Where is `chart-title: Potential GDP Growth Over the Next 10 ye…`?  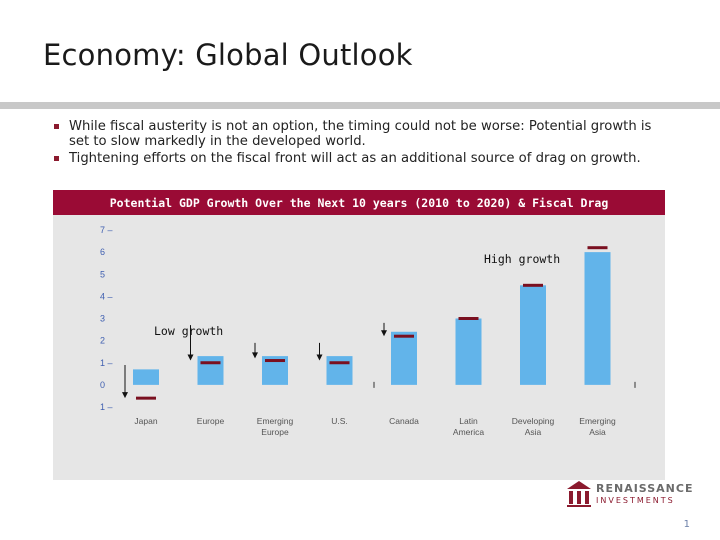
chart-title: Potential GDP Growth Over the Next 10 ye… is located at coordinates (359, 203).